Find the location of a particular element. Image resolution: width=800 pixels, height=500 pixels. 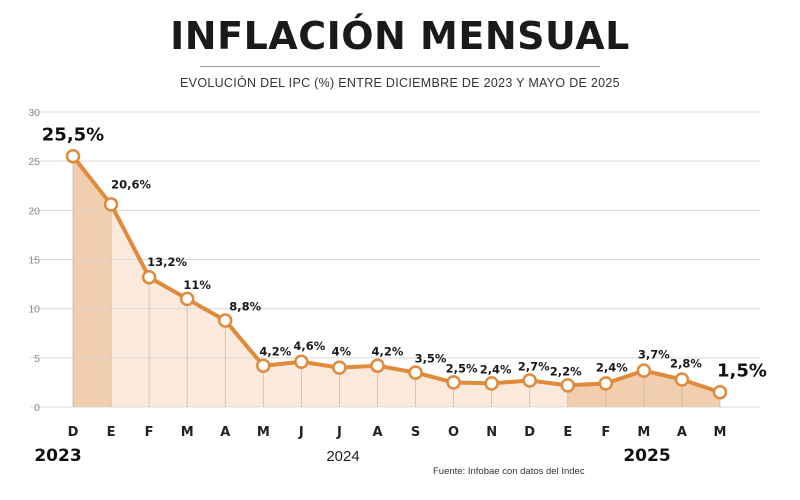

y-tick-label: 20 is located at coordinates (34, 211).